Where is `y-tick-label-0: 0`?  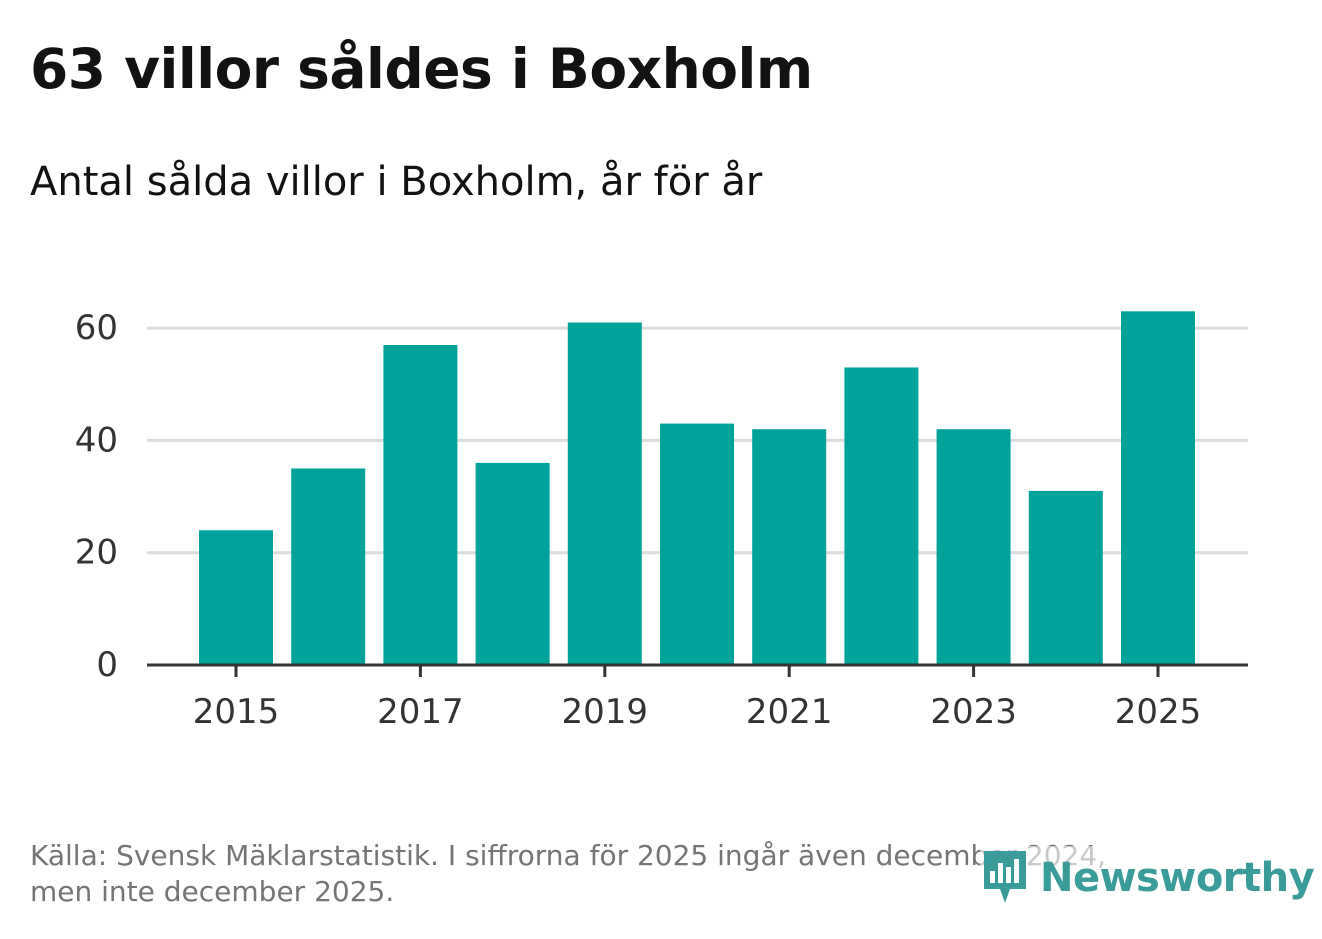 y-tick-label-0: 0 is located at coordinates (107, 665).